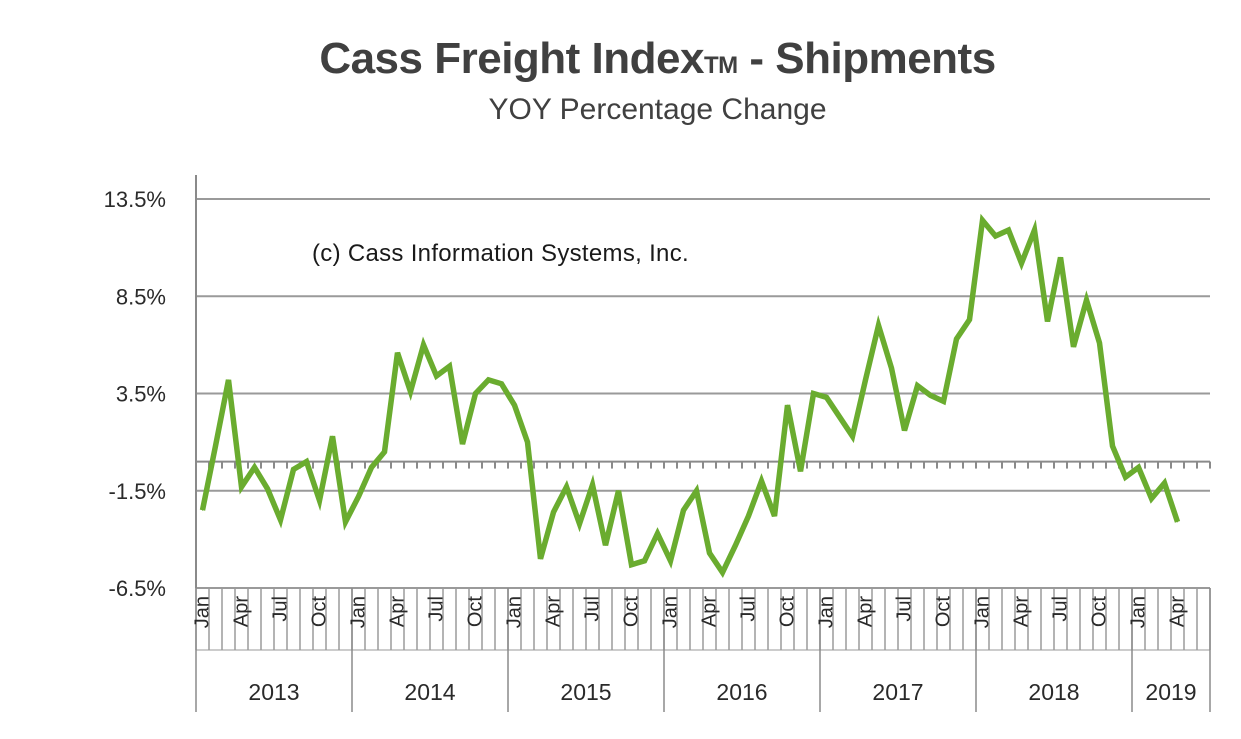  I want to click on y-tick-label: -1.5%, so click(137, 491).